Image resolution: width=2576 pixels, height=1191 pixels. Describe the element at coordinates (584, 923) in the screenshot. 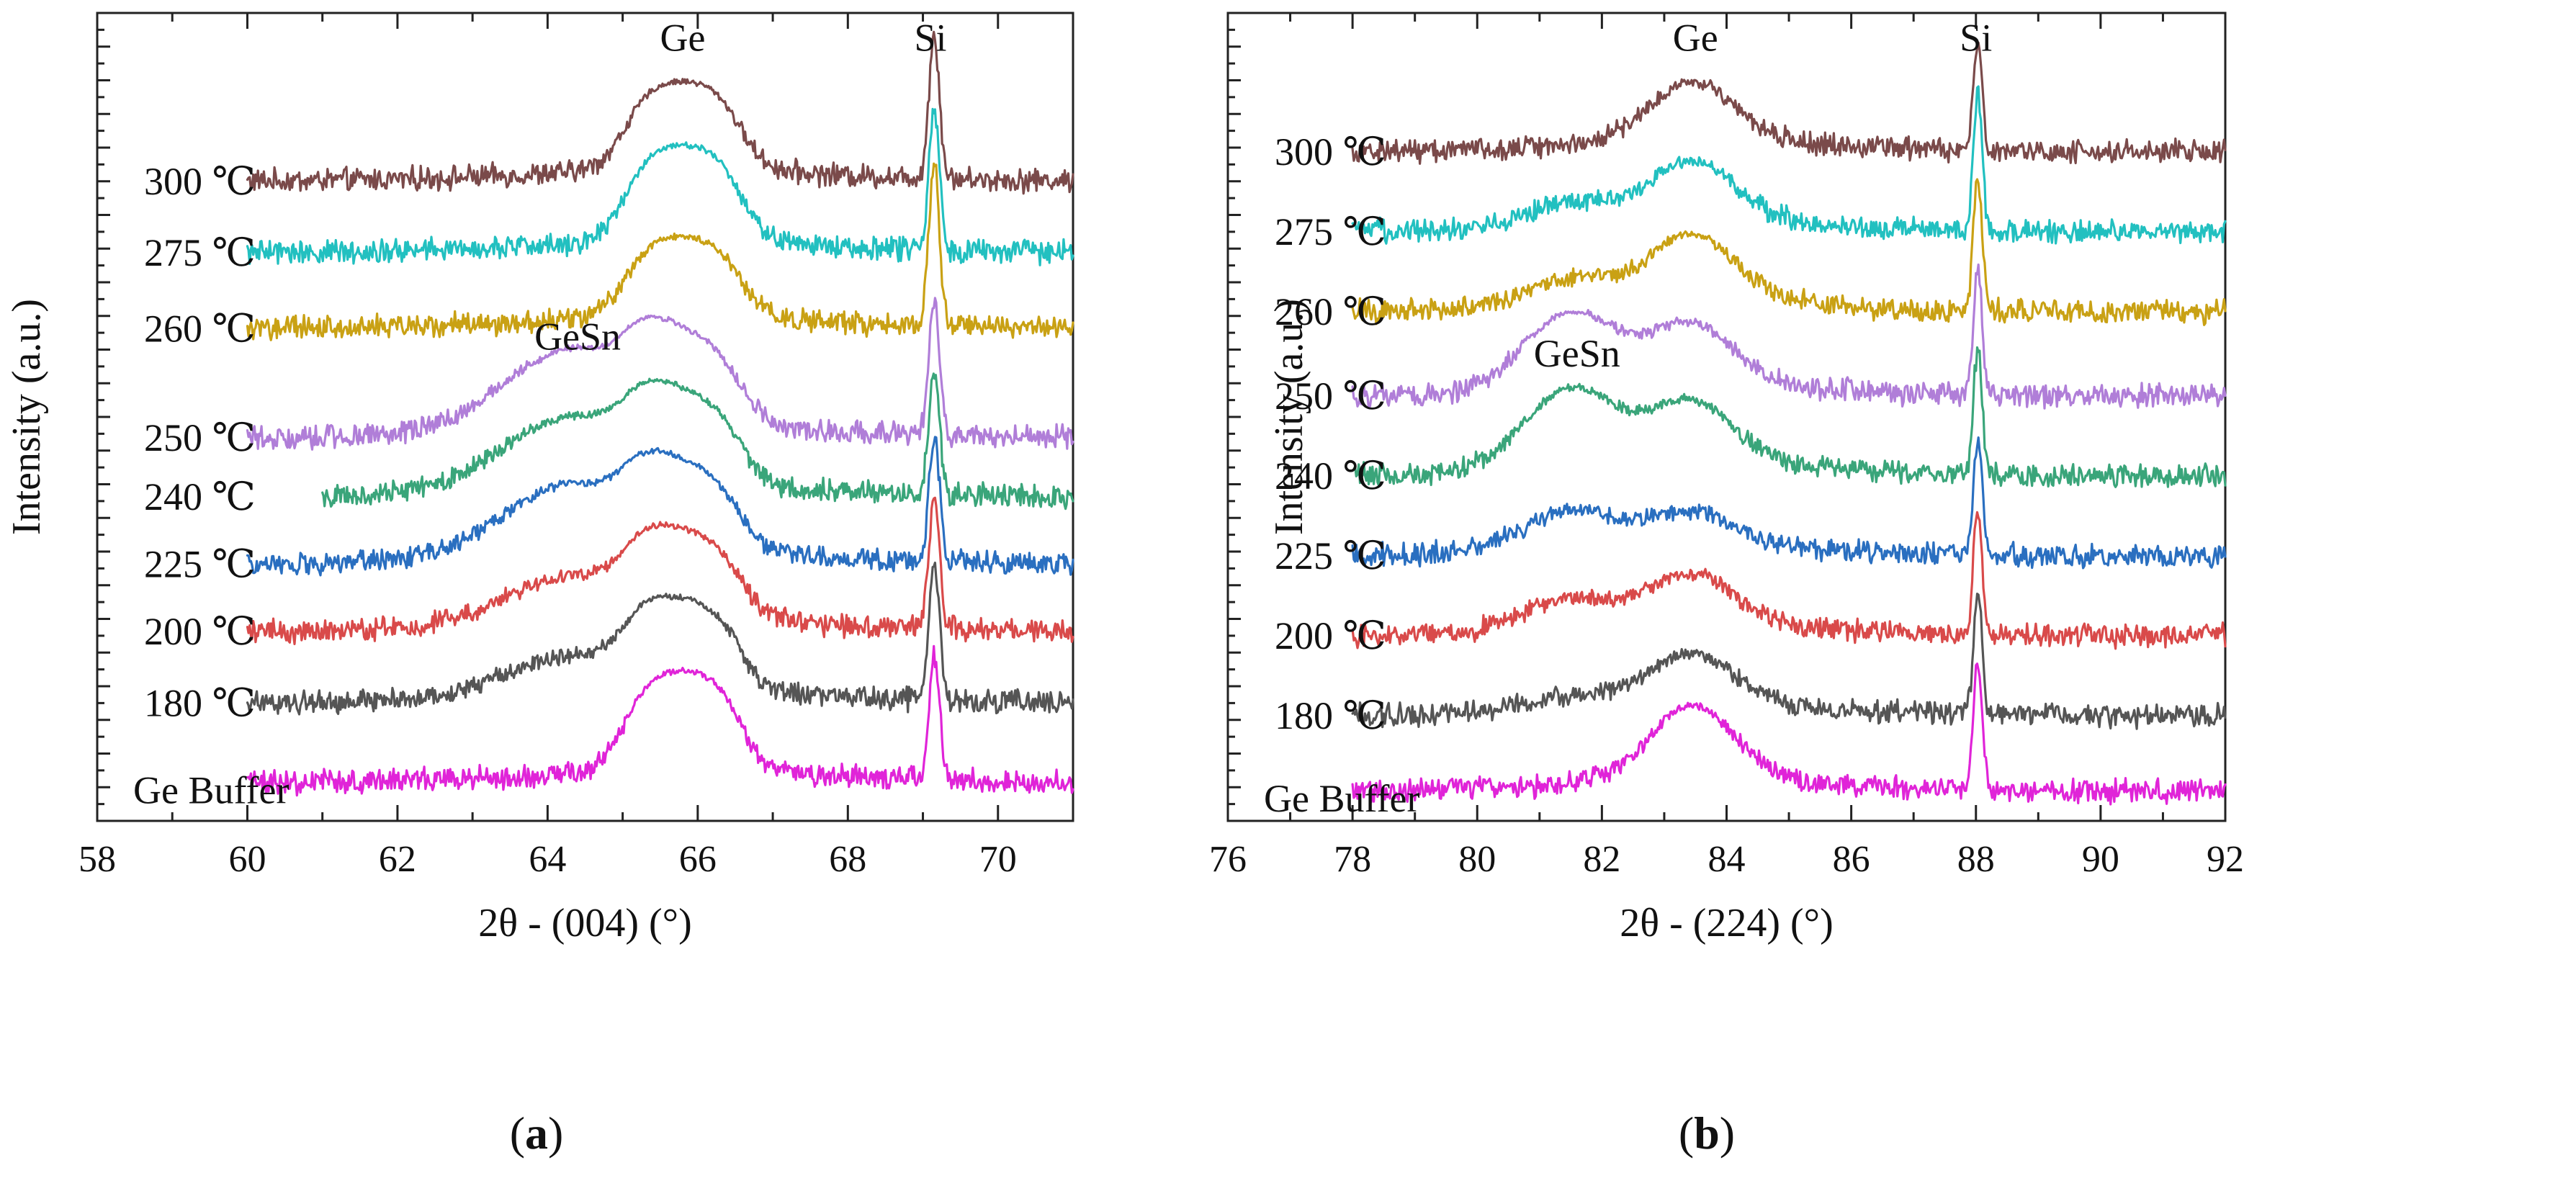

I see `x-axis-label: 2θ - (004) (°)` at that location.